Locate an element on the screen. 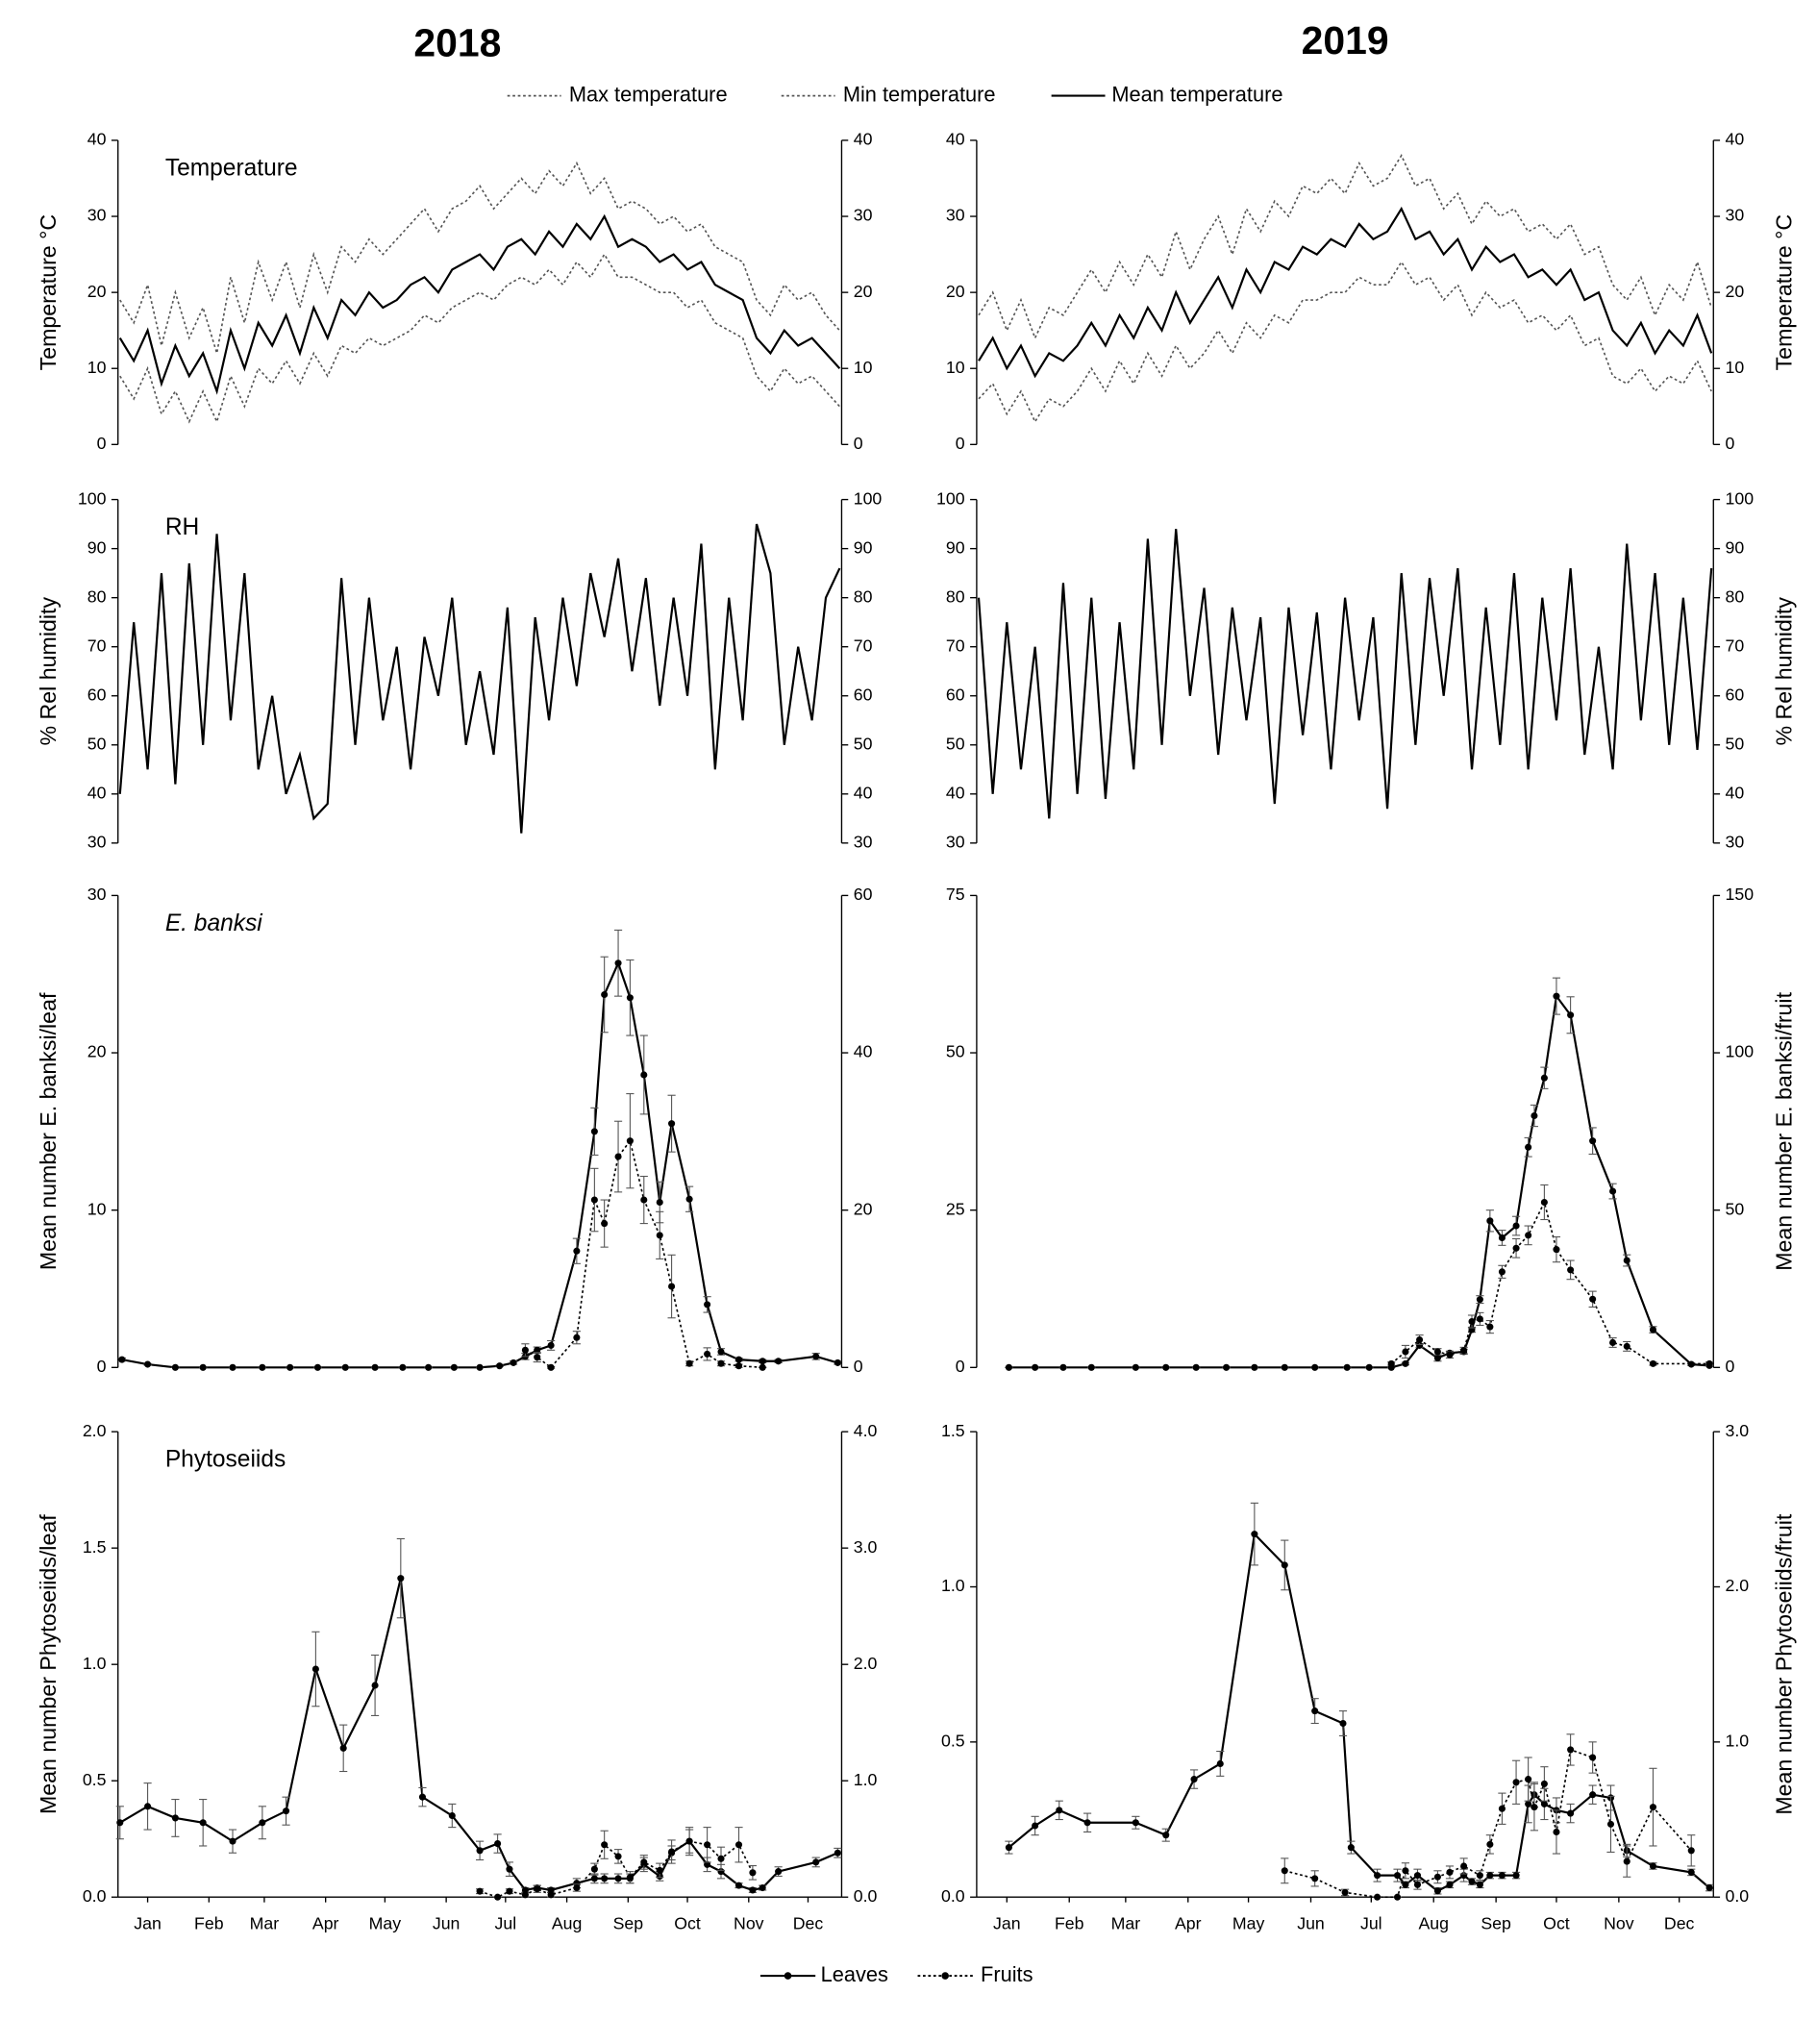 This screenshot has height=2044, width=1817. legend-label: Max temperature is located at coordinates (648, 94).